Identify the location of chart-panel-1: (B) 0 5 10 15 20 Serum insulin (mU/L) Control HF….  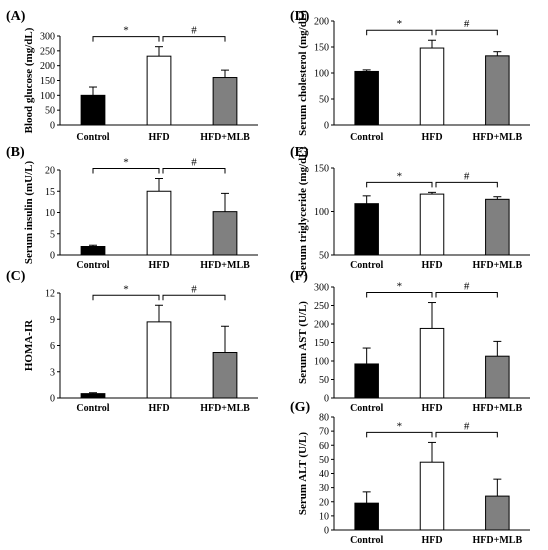
(132, 208).